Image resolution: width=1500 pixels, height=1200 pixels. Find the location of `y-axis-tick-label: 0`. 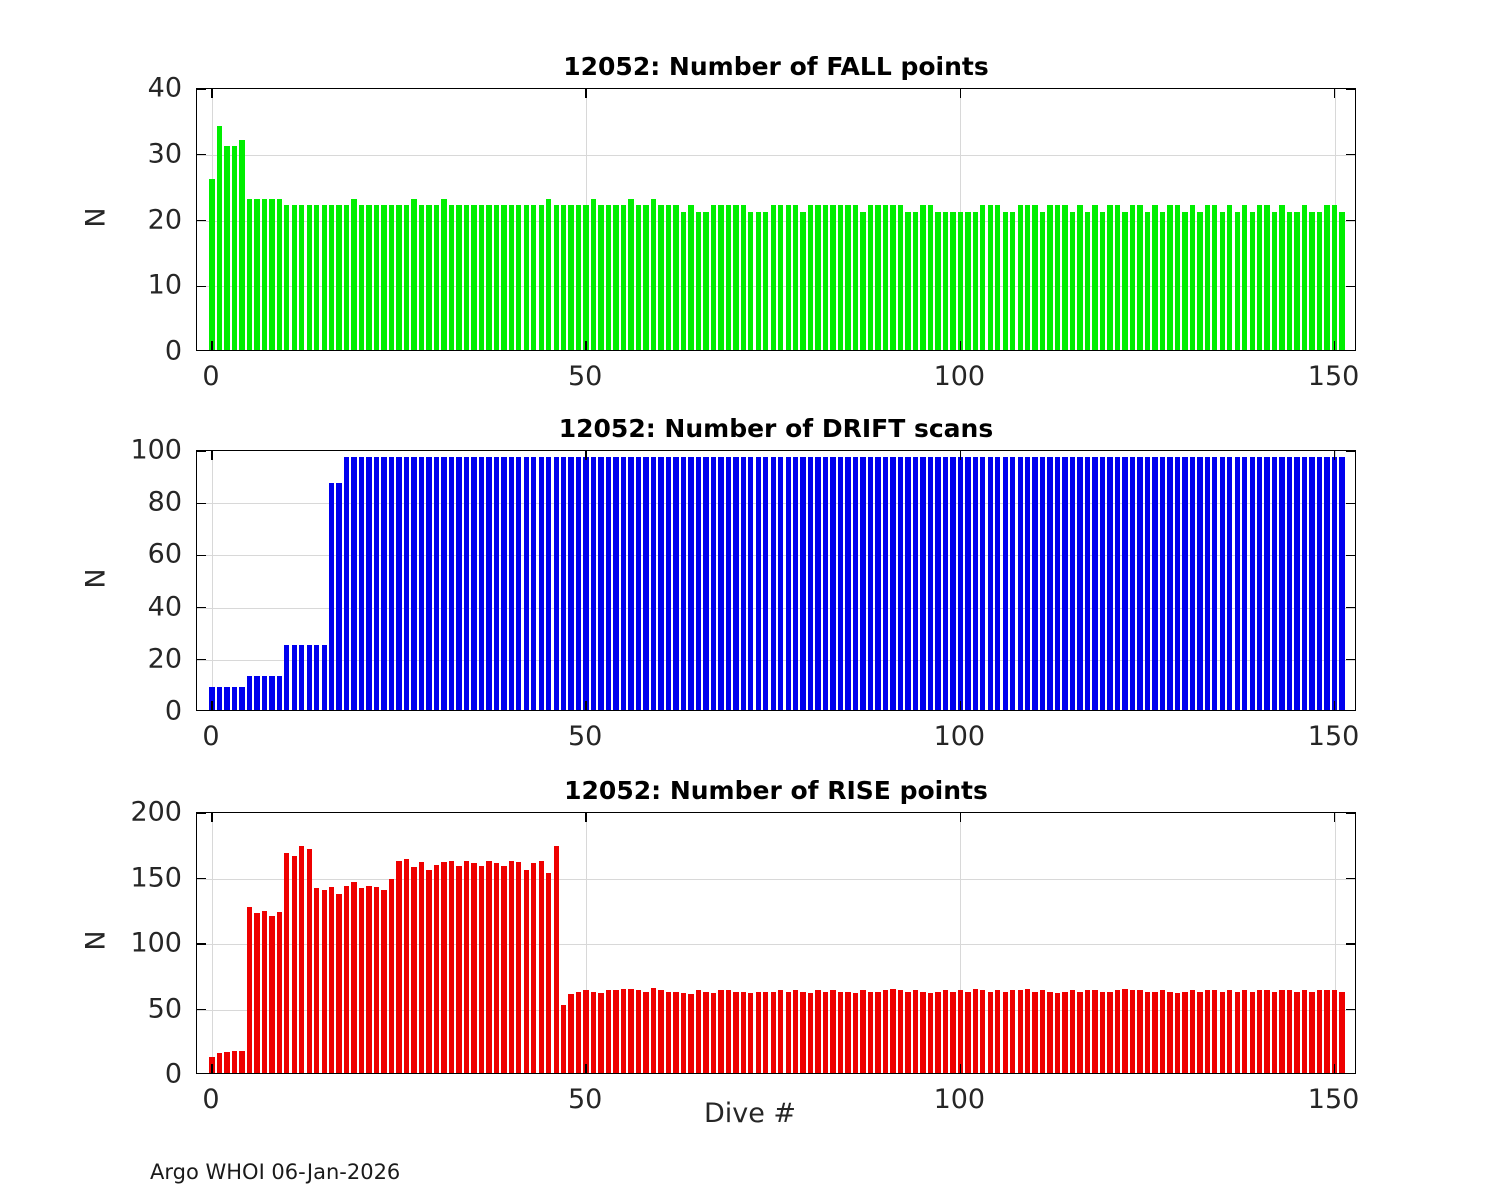

y-axis-tick-label: 0 is located at coordinates (173, 351).